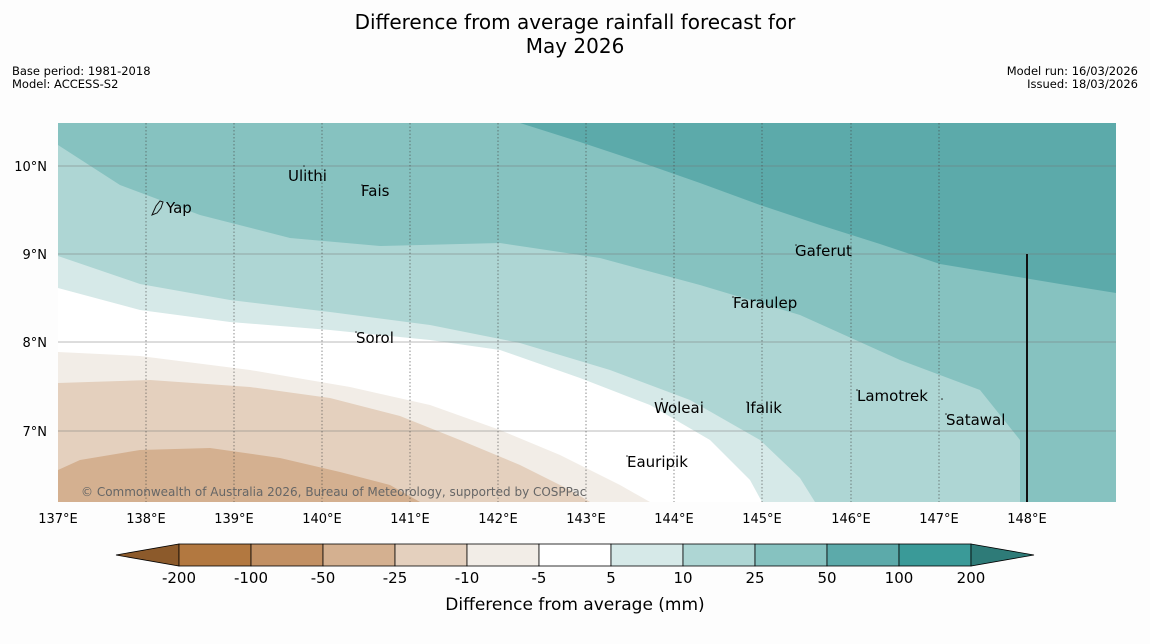  What do you see at coordinates (975, 420) in the screenshot?
I see `place-satawal: Satawal` at bounding box center [975, 420].